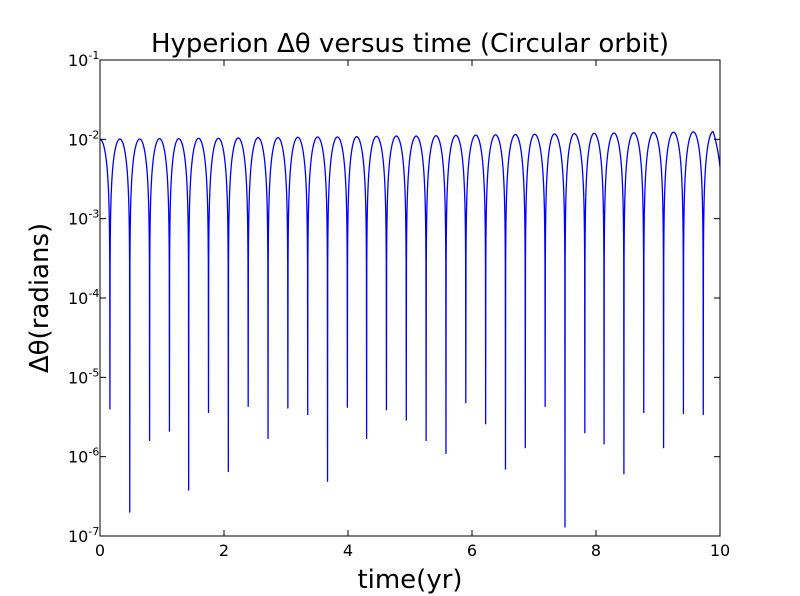 The height and width of the screenshot is (596, 800). I want to click on y-tick-label: 10⁻⁷, so click(83, 535).